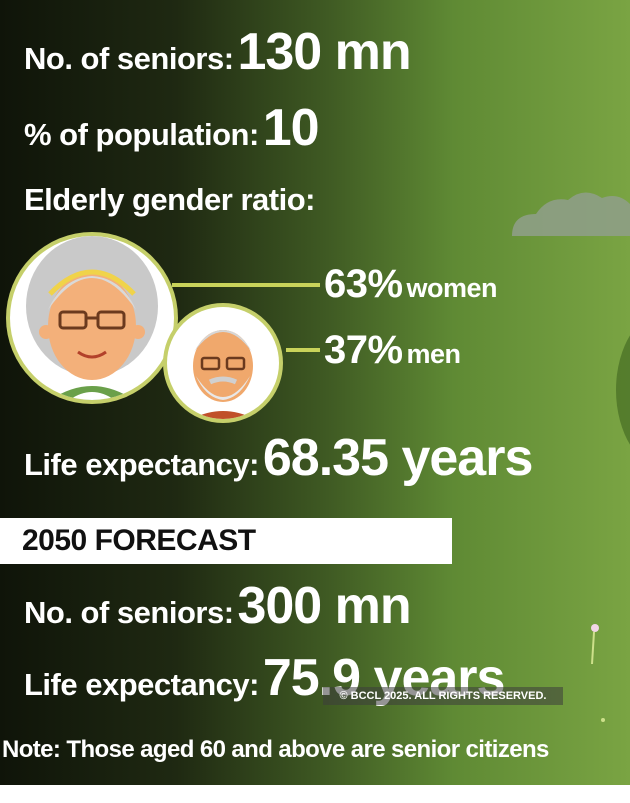  What do you see at coordinates (397, 458) in the screenshot?
I see `life-expectancy-value: 68.35 years` at bounding box center [397, 458].